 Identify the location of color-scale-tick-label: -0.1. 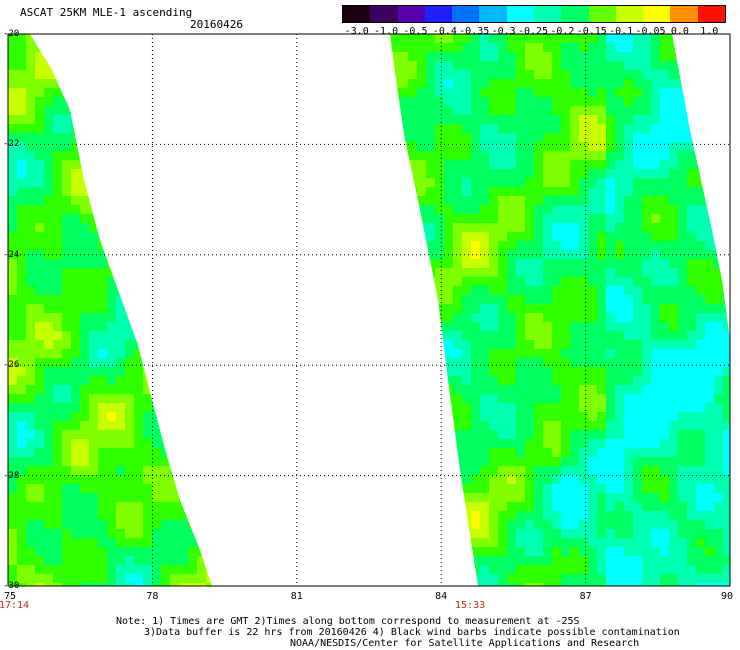
(621, 31).